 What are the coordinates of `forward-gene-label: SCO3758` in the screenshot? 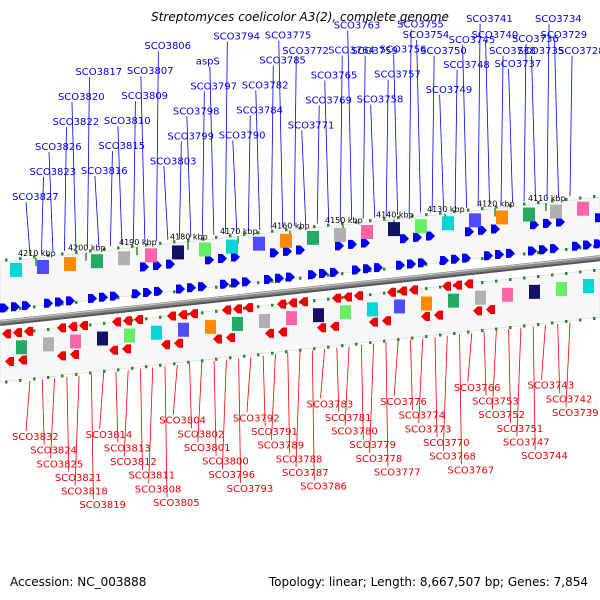 It's located at (380, 100).